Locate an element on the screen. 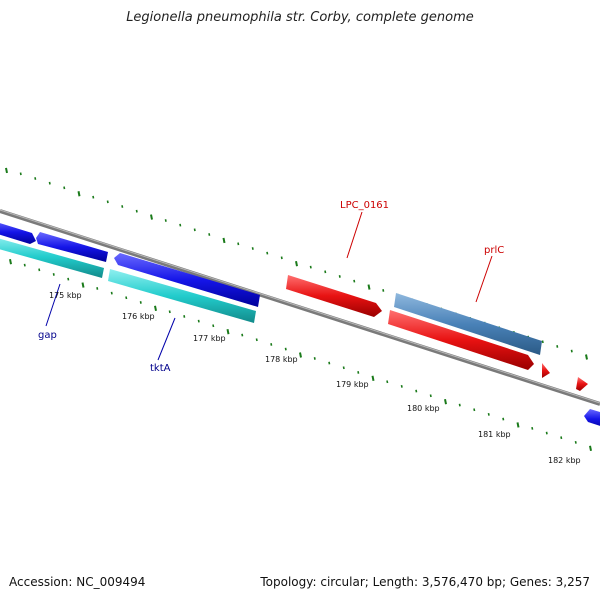 The width and height of the screenshot is (600, 600). gap-leader is located at coordinates (53, 305).